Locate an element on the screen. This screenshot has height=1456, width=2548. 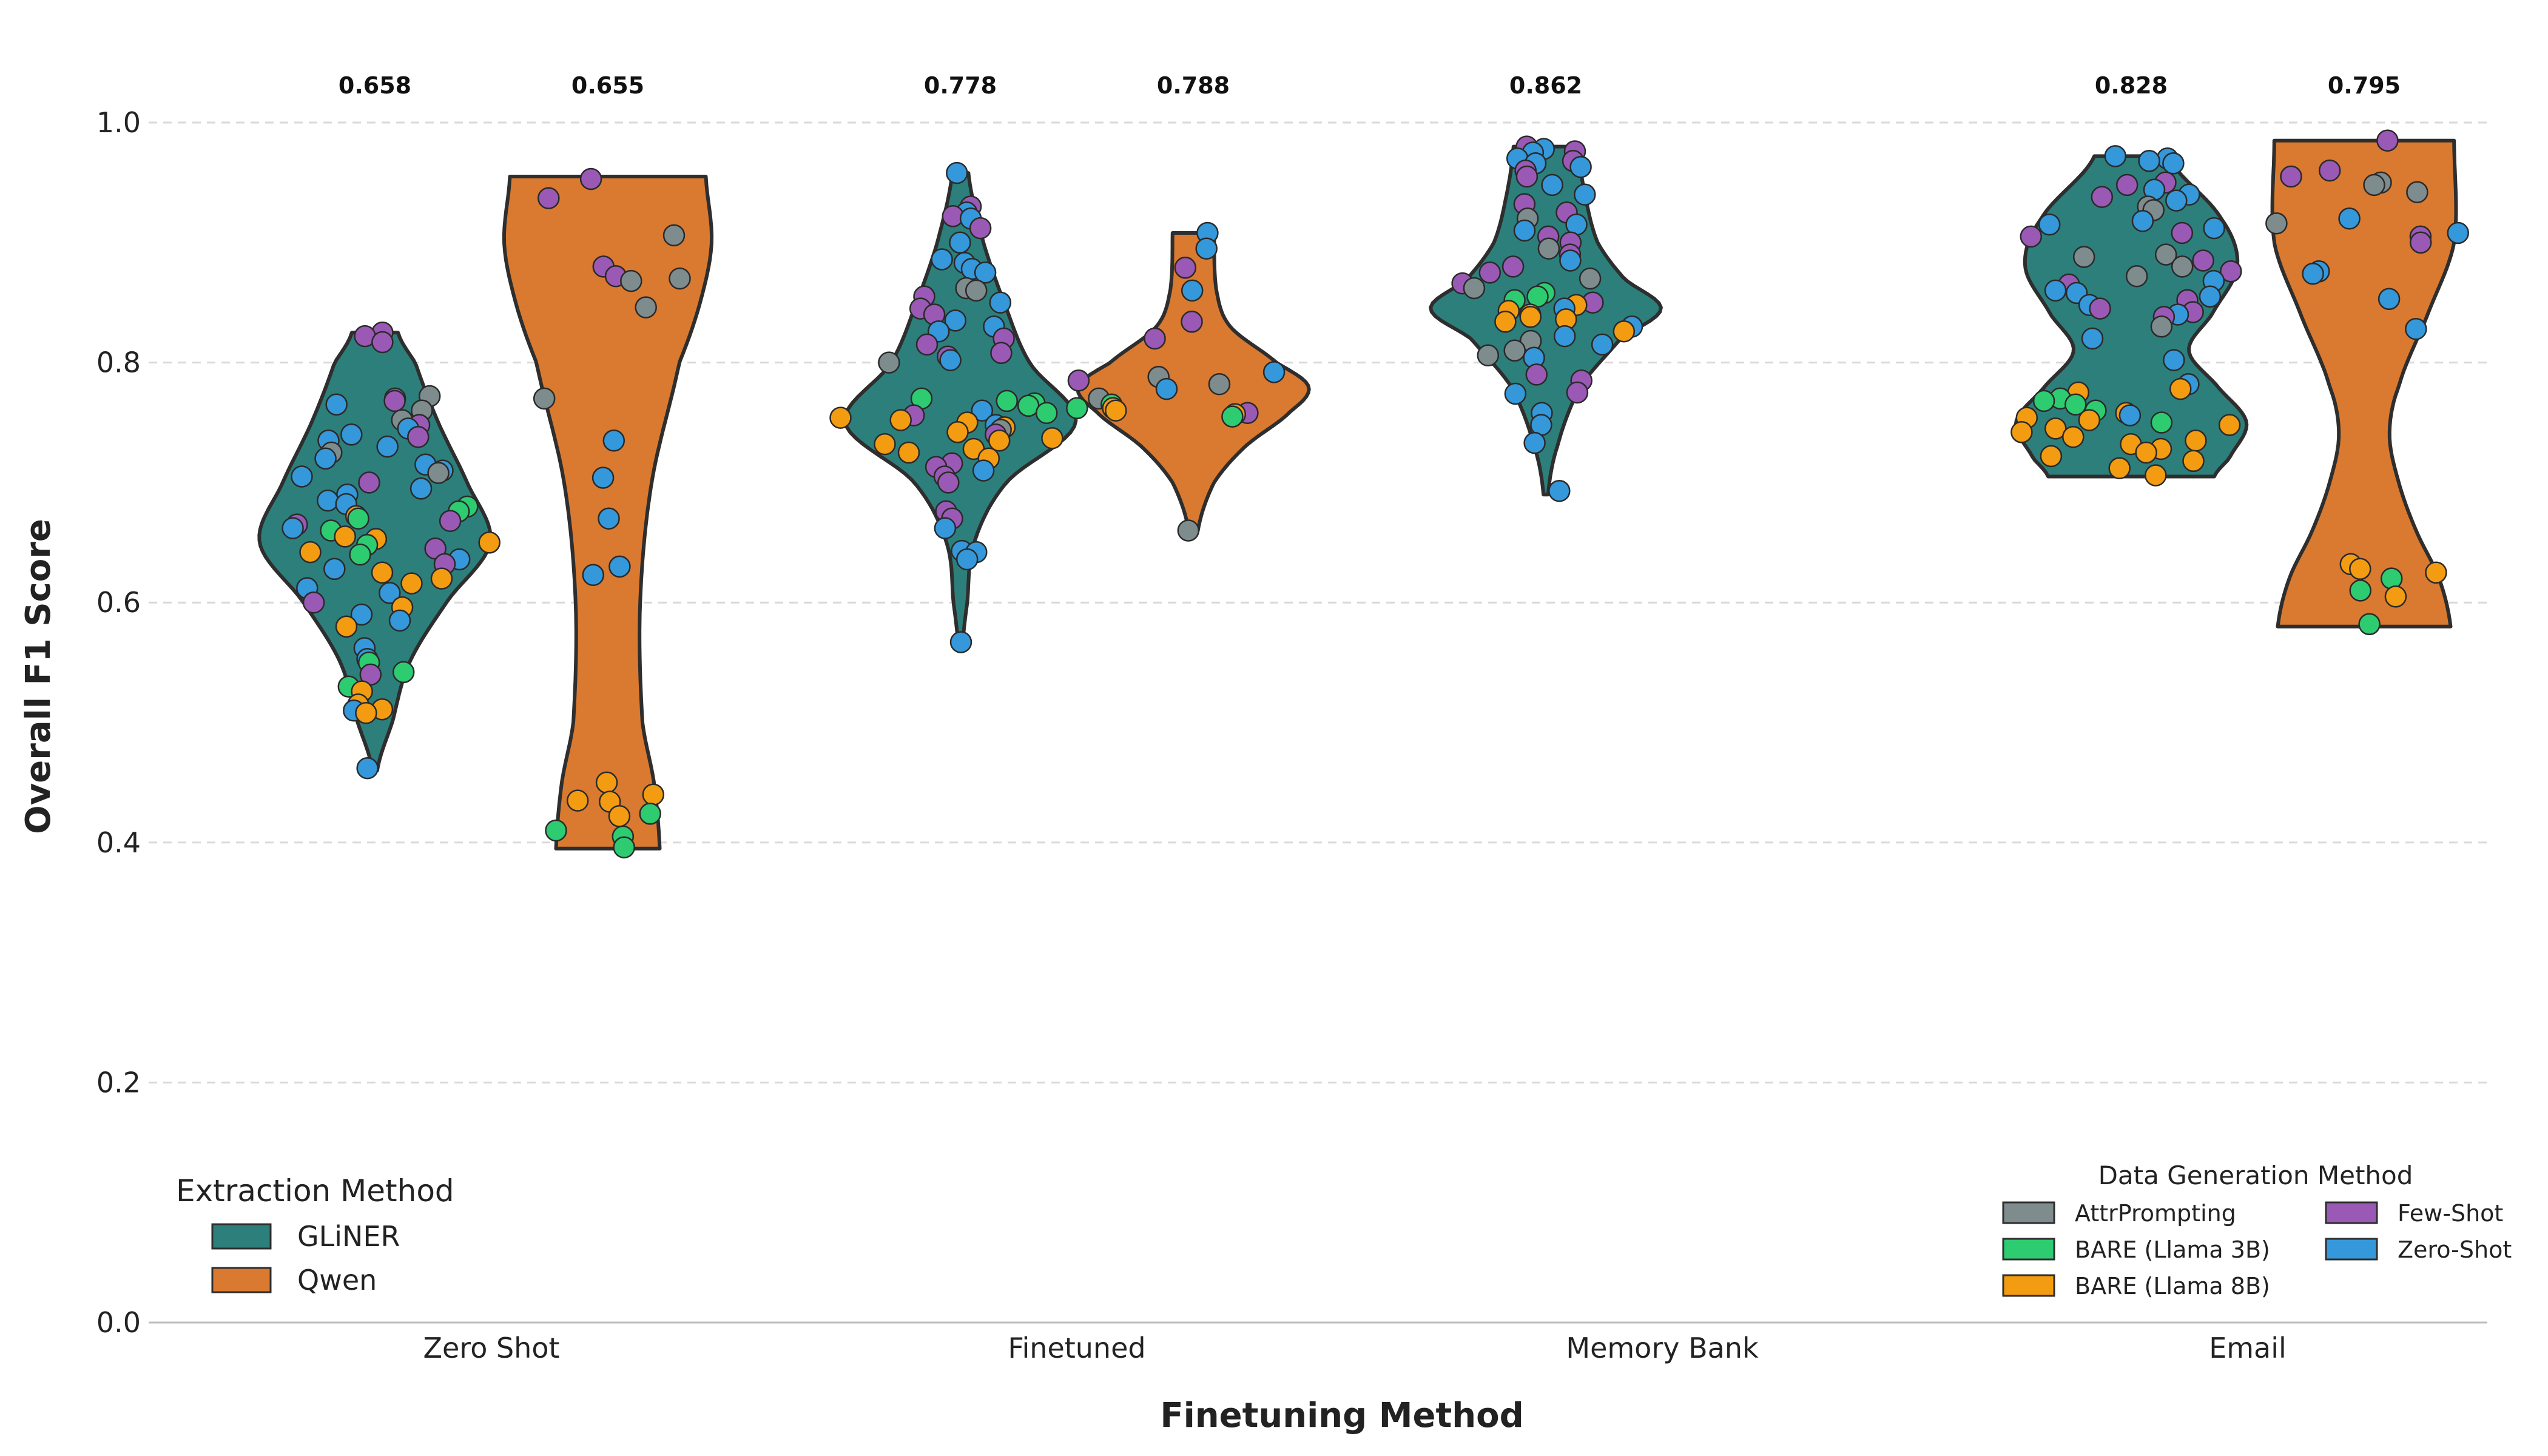
mean-label: 0.778 is located at coordinates (960, 85).